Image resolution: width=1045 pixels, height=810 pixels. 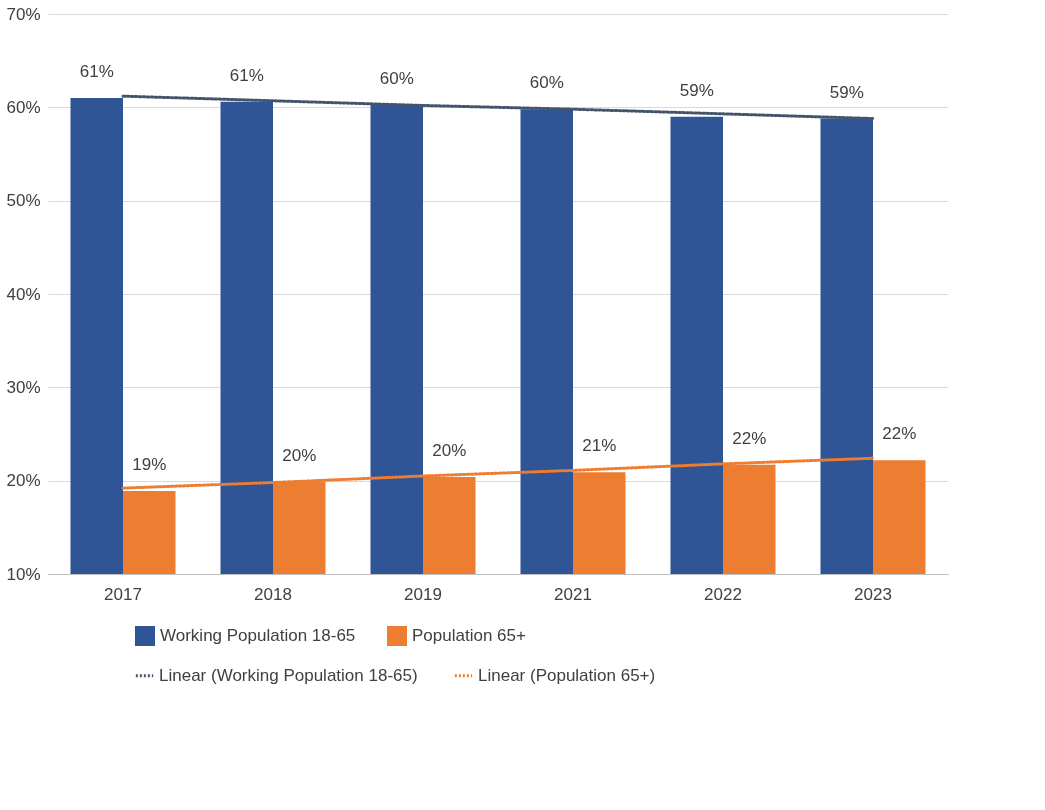 What do you see at coordinates (273, 594) in the screenshot?
I see `x-tick-label: 2018` at bounding box center [273, 594].